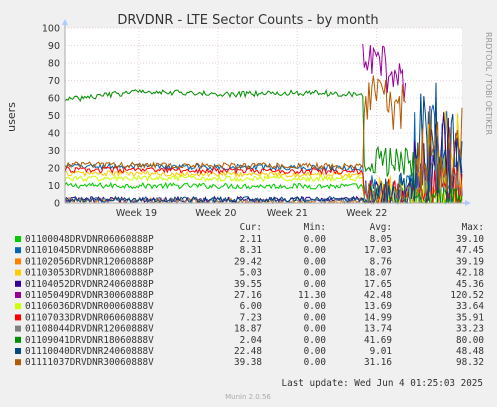  I want to click on legend-series-name: 01107033DRVDNR06060888V, so click(89, 317).